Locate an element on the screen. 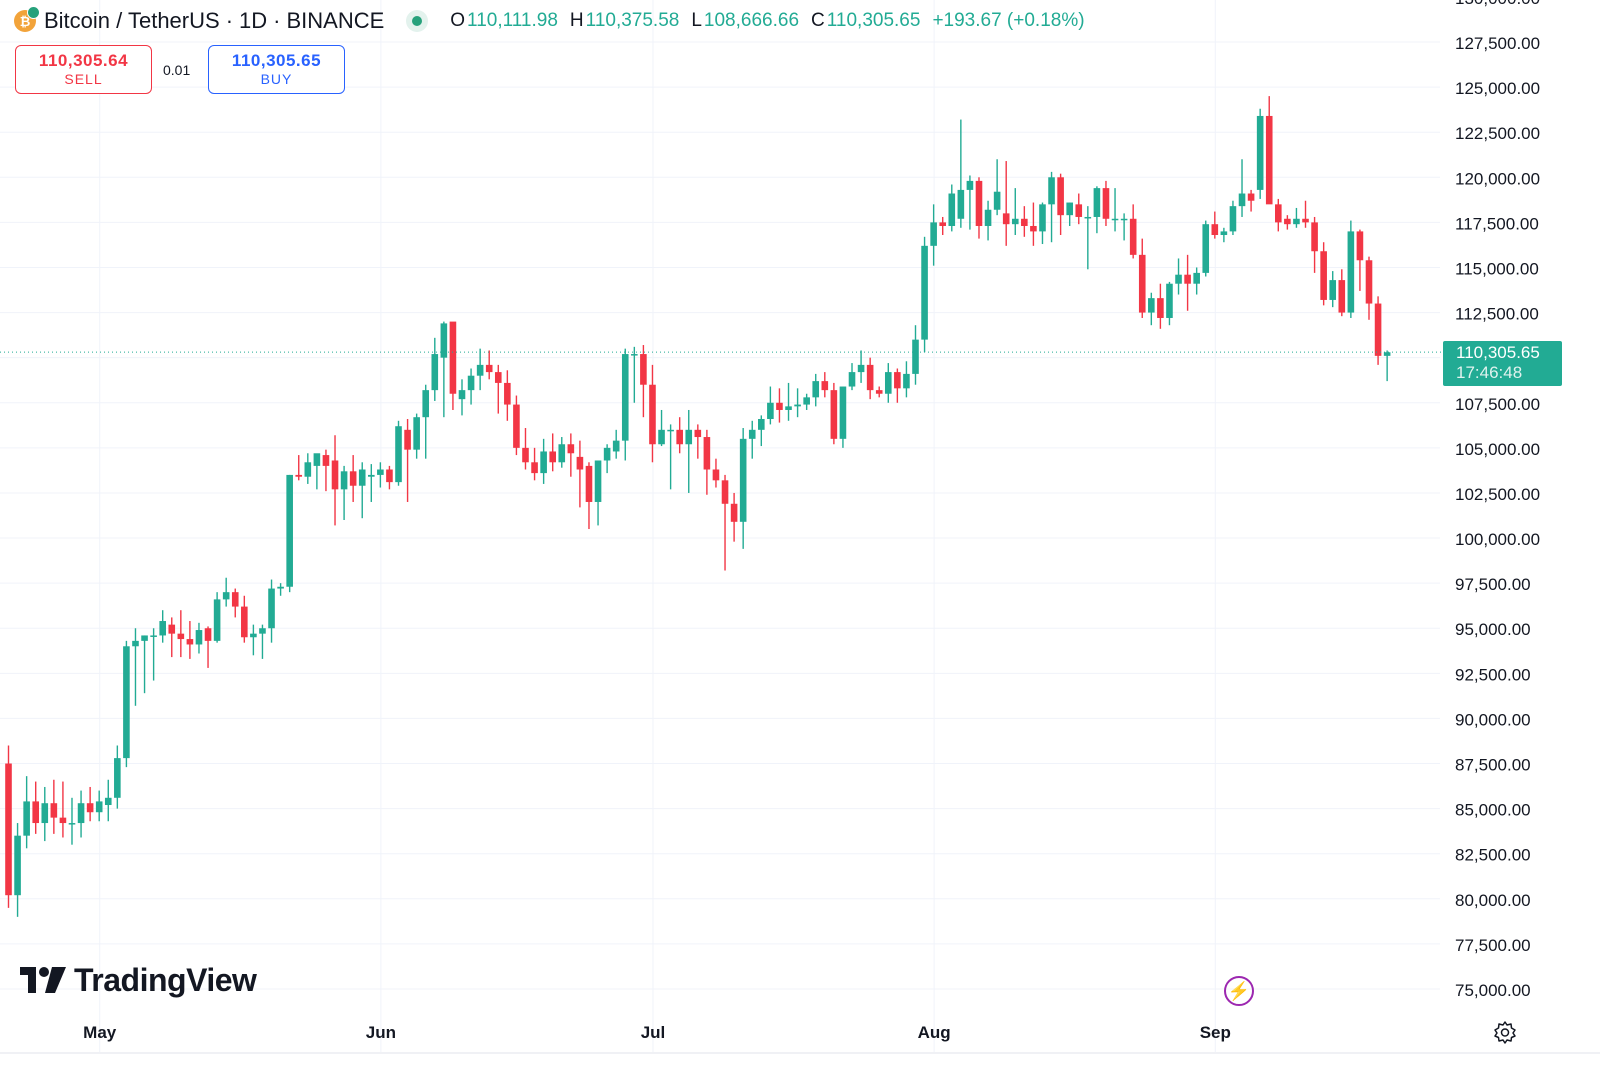  symbol-name: Bitcoin / TetherUS is located at coordinates (132, 20).